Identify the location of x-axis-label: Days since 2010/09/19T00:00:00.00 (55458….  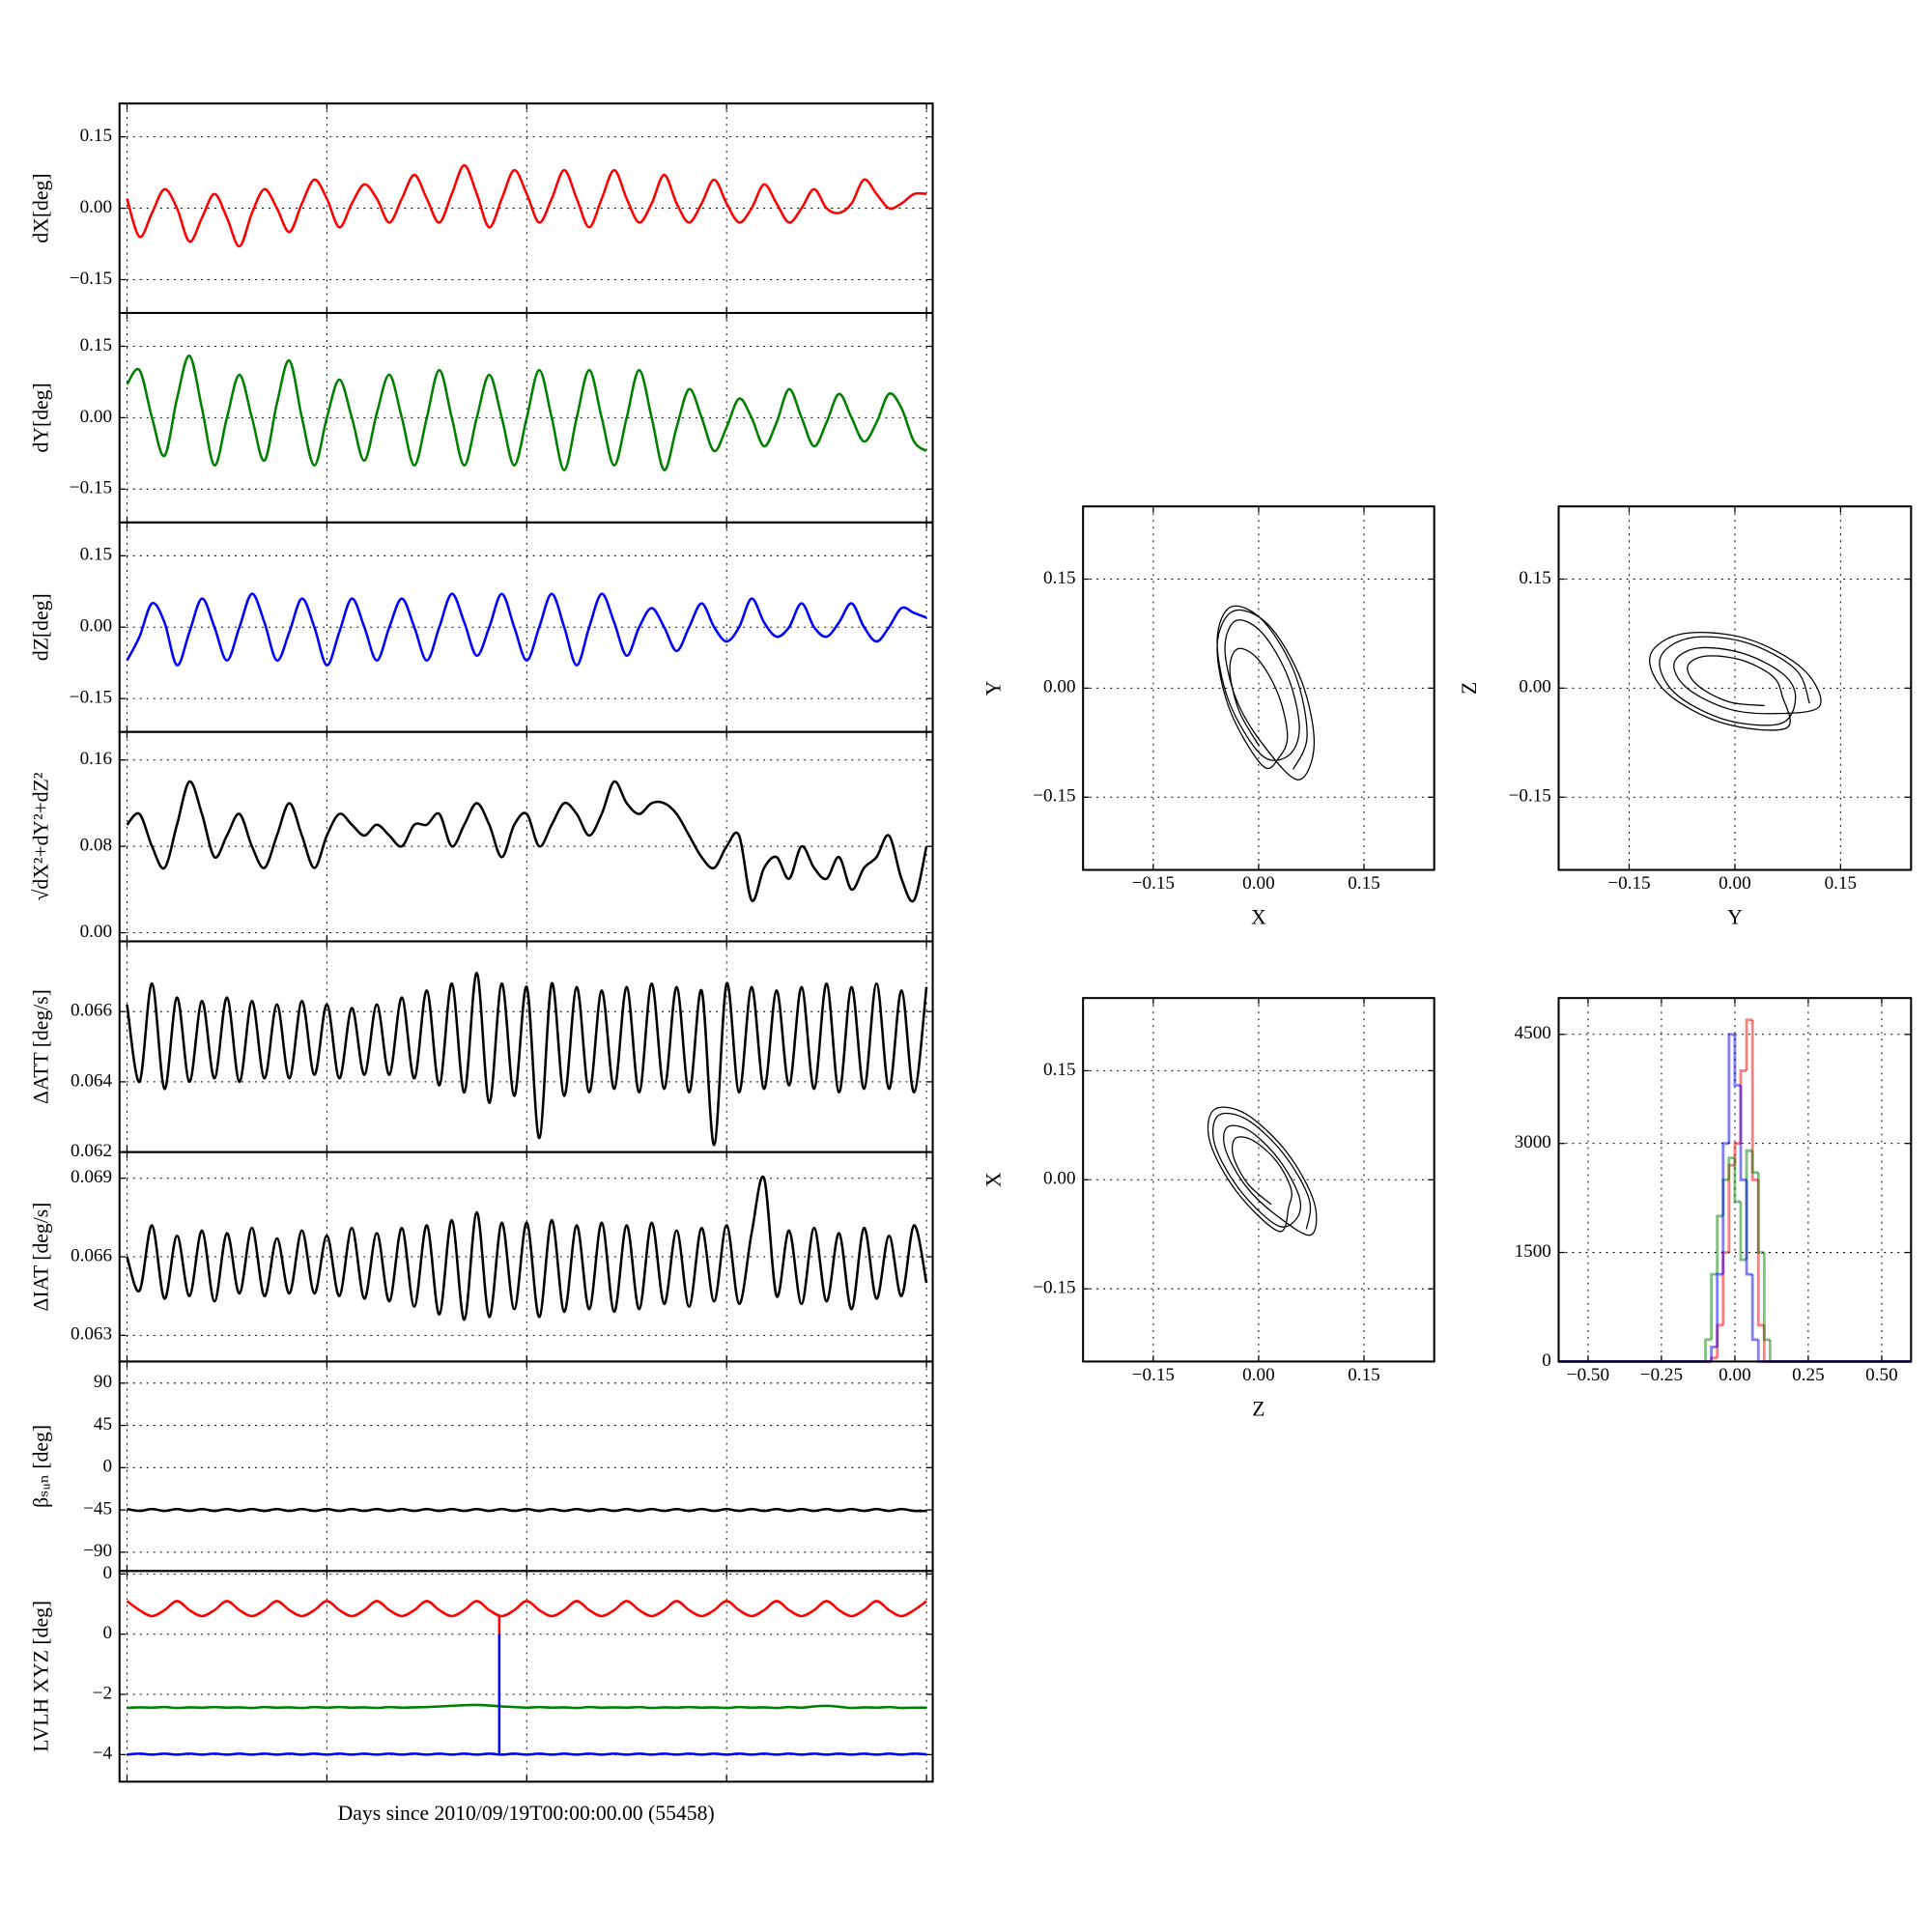
(526, 1813).